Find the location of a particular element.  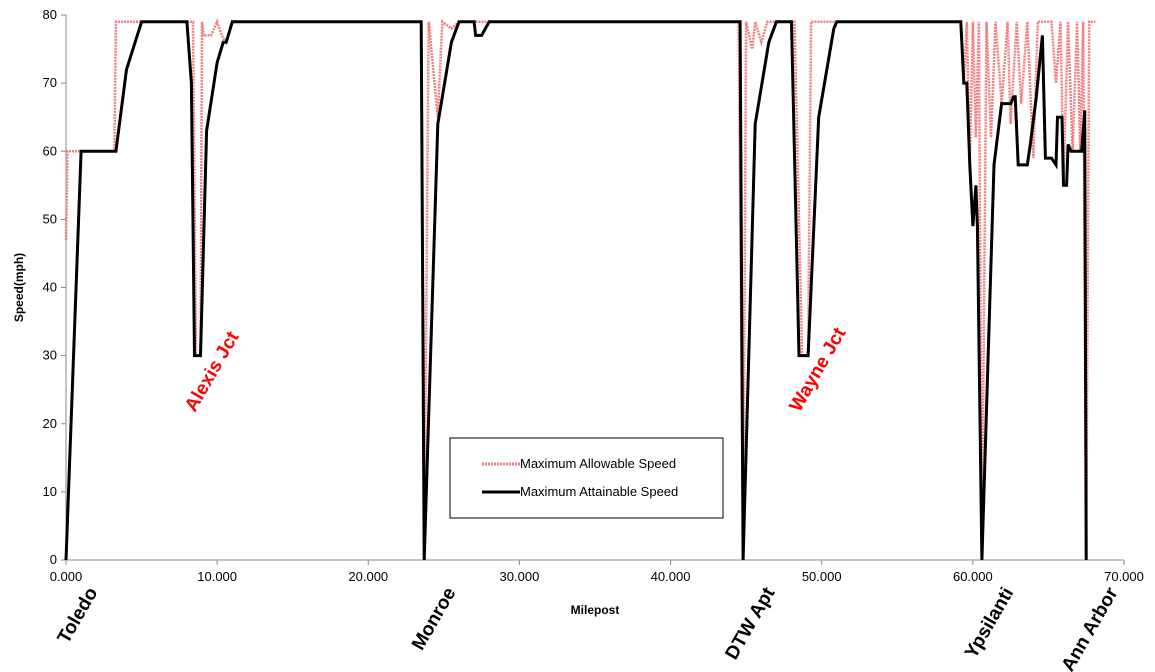

station-label: Ann Arbor is located at coordinates (1090, 627).